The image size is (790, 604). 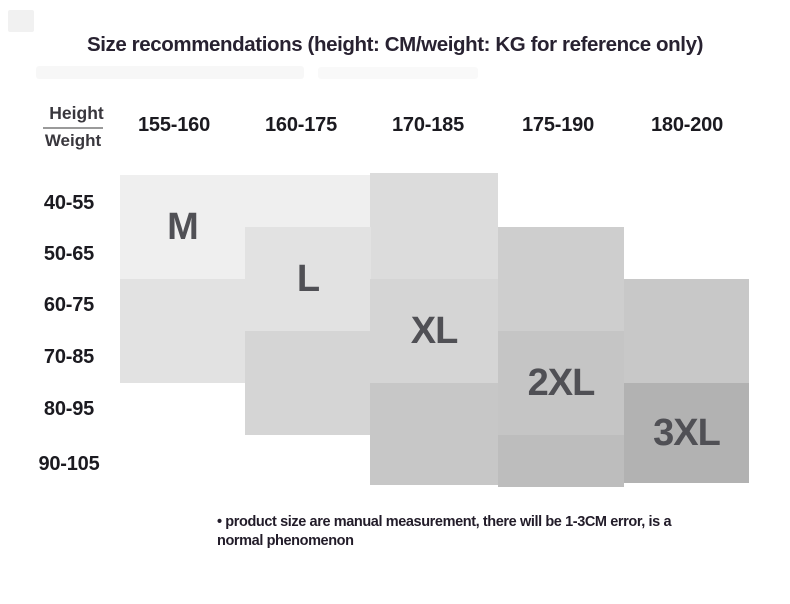 I want to click on 2xl-lower-block, so click(x=561, y=461).